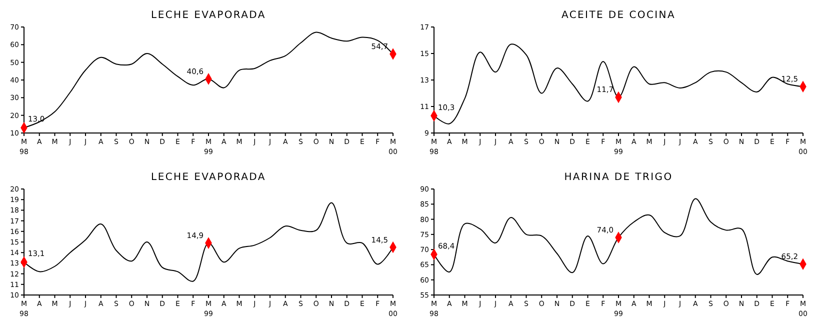 The height and width of the screenshot is (325, 820). I want to click on chart-title: HARINA DE TRIGO, so click(618, 177).